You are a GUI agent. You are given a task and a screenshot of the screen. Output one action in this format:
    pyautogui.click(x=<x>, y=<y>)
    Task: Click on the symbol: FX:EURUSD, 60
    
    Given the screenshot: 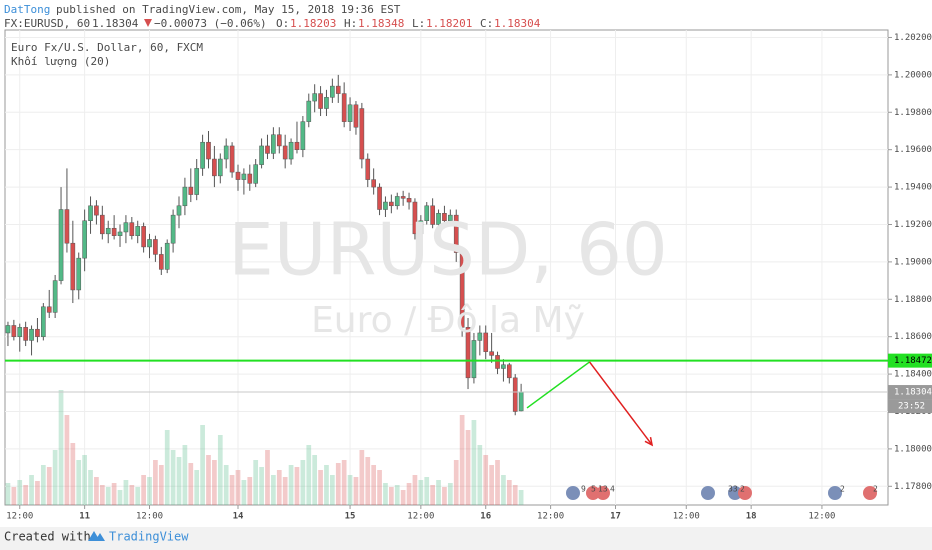 What is the action you would take?
    pyautogui.click(x=47, y=23)
    